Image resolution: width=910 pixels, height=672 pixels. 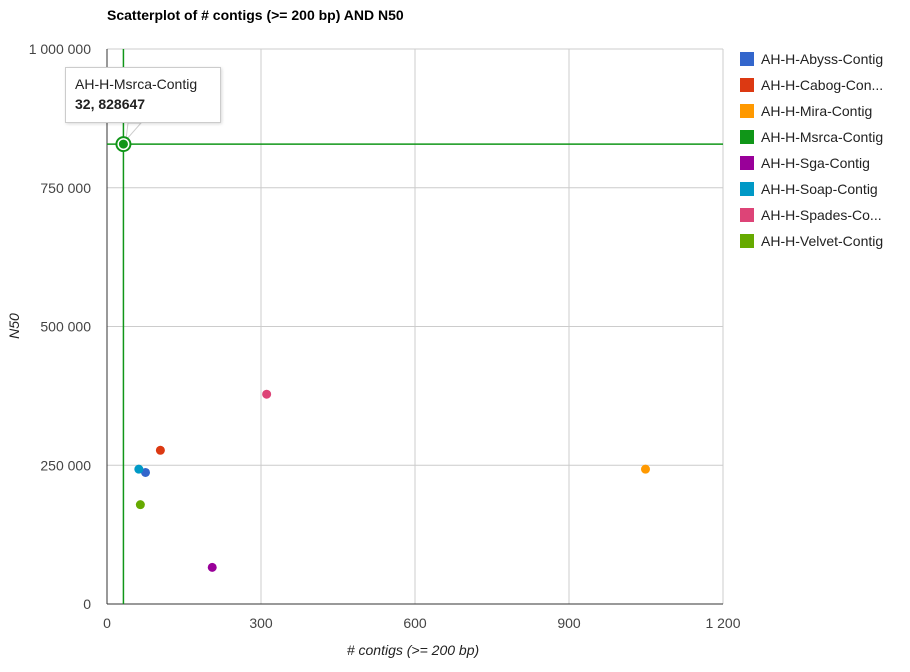 I want to click on legend-item: AH-H-Velvet-Contig, so click(x=811, y=241).